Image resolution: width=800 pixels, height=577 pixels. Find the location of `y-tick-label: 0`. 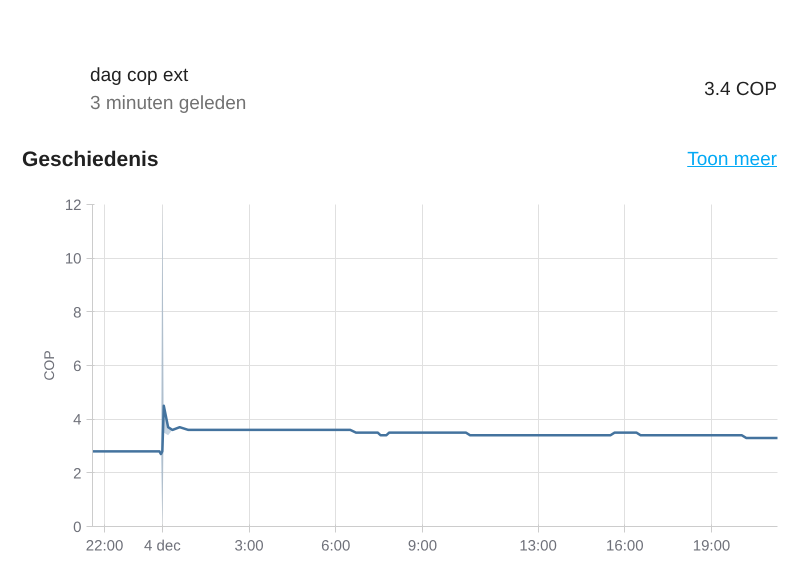

y-tick-label: 0 is located at coordinates (77, 527).